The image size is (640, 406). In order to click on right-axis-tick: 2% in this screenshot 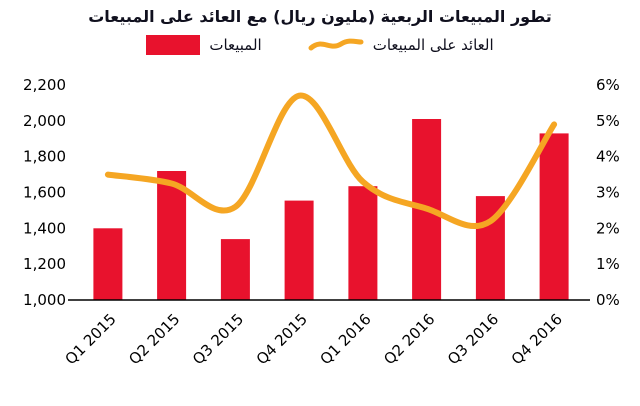, I will do `click(608, 228)`.